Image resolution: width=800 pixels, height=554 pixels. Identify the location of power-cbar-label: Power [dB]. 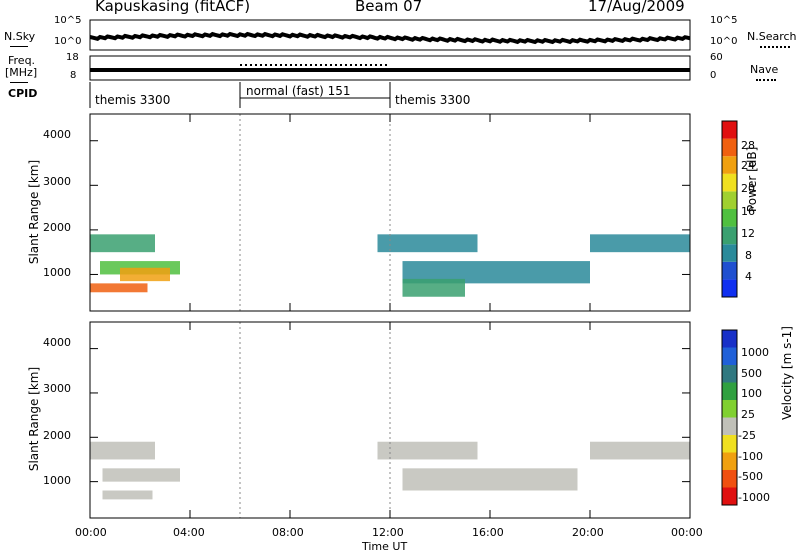
(752, 179).